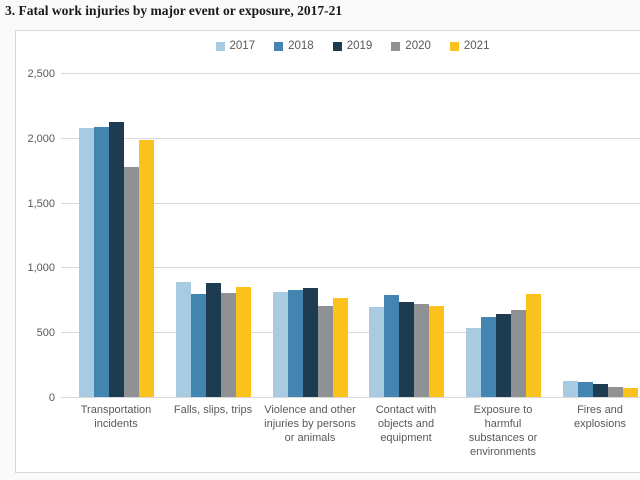  I want to click on gridline-2000, so click(350, 138).